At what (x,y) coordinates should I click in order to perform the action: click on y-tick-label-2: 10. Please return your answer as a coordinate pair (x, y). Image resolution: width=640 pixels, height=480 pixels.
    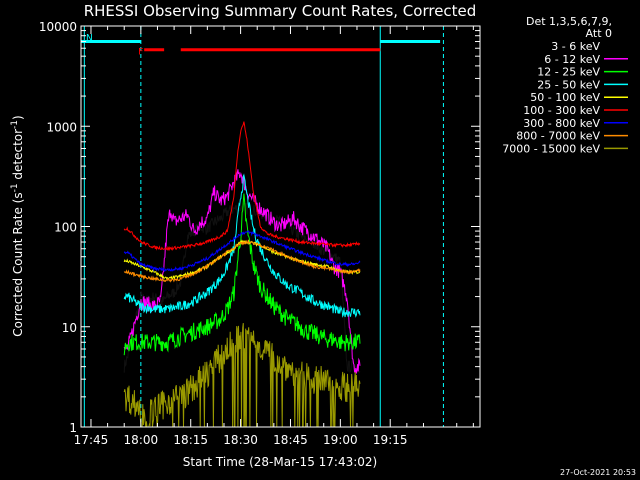
    Looking at the image, I should click on (69, 328).